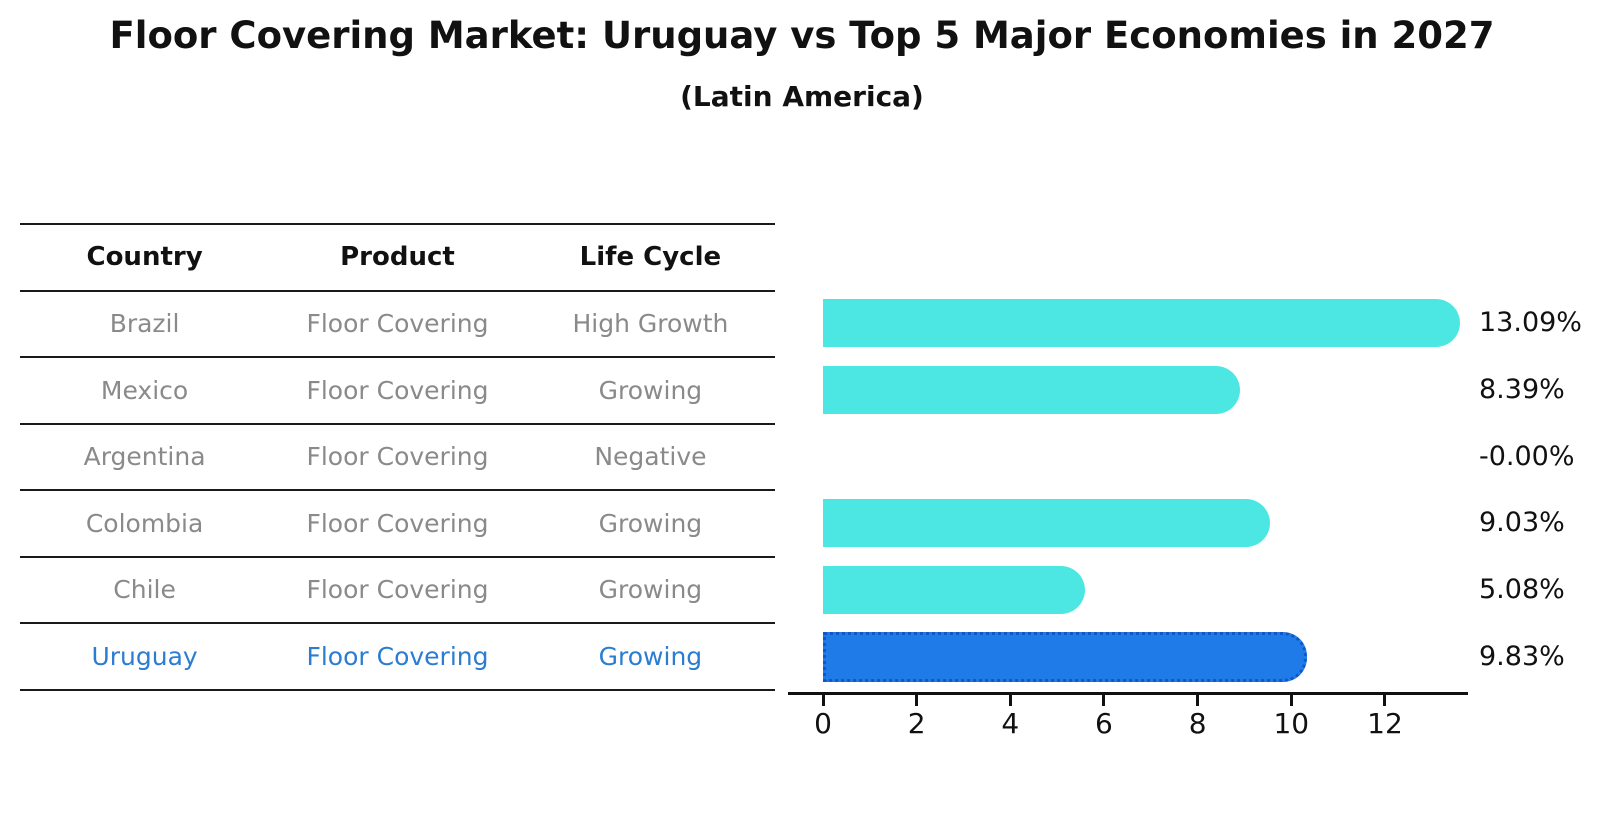  Describe the element at coordinates (144, 390) in the screenshot. I see `country-cell: Mexico` at that location.